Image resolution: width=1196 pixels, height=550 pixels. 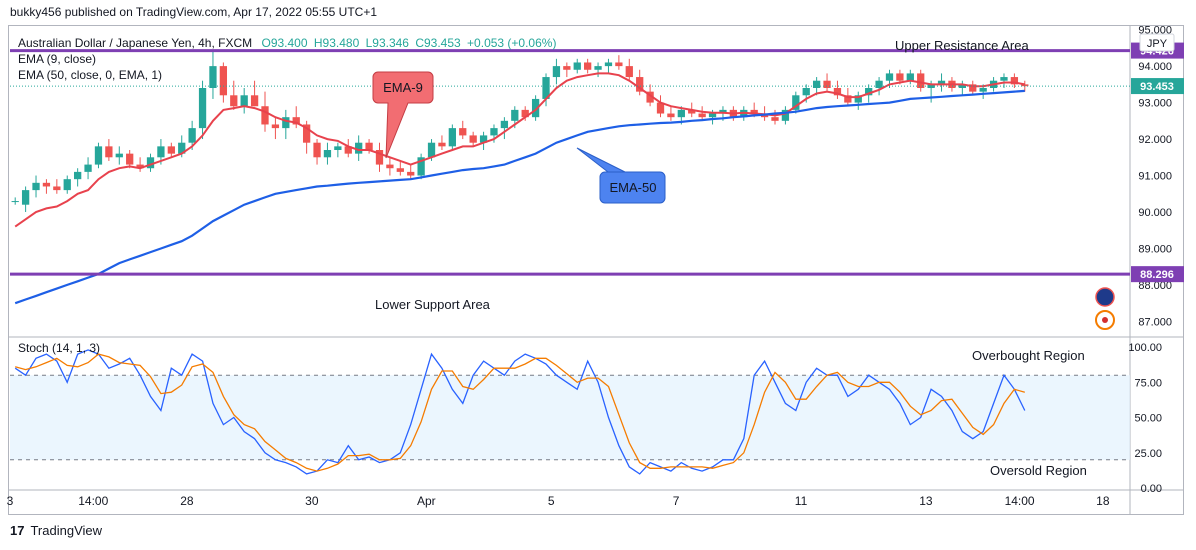 What do you see at coordinates (1148, 419) in the screenshot?
I see `stoch-tick-label: 50.00` at bounding box center [1148, 419].